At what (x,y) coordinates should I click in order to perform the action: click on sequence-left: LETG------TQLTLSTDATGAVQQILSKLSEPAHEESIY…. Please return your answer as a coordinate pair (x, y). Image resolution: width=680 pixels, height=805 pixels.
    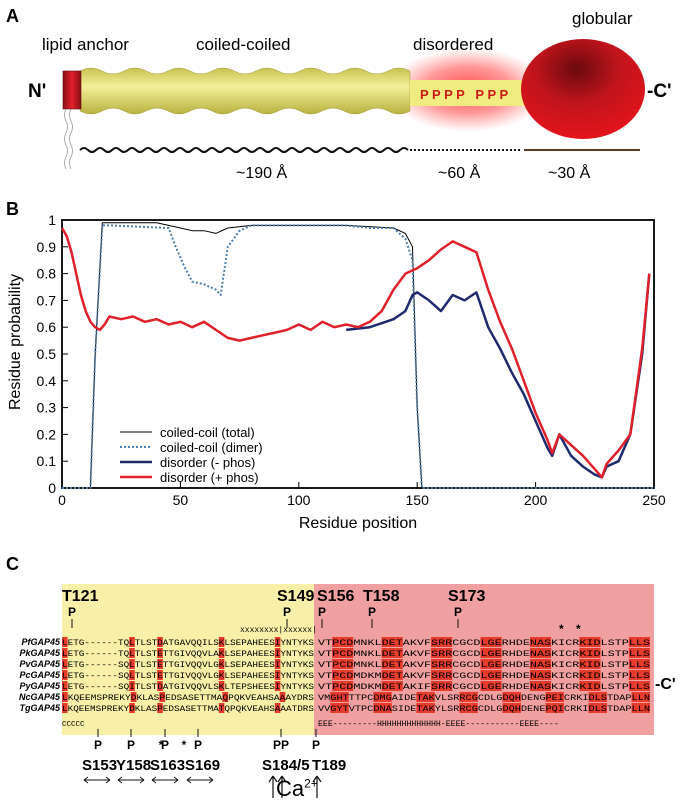
    Looking at the image, I should click on (188, 643).